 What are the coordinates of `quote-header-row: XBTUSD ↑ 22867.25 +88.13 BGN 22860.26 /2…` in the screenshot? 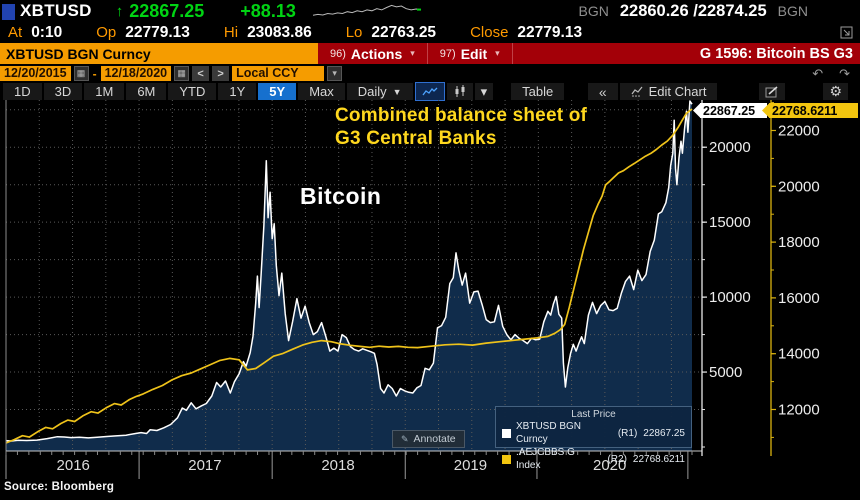 It's located at (430, 11).